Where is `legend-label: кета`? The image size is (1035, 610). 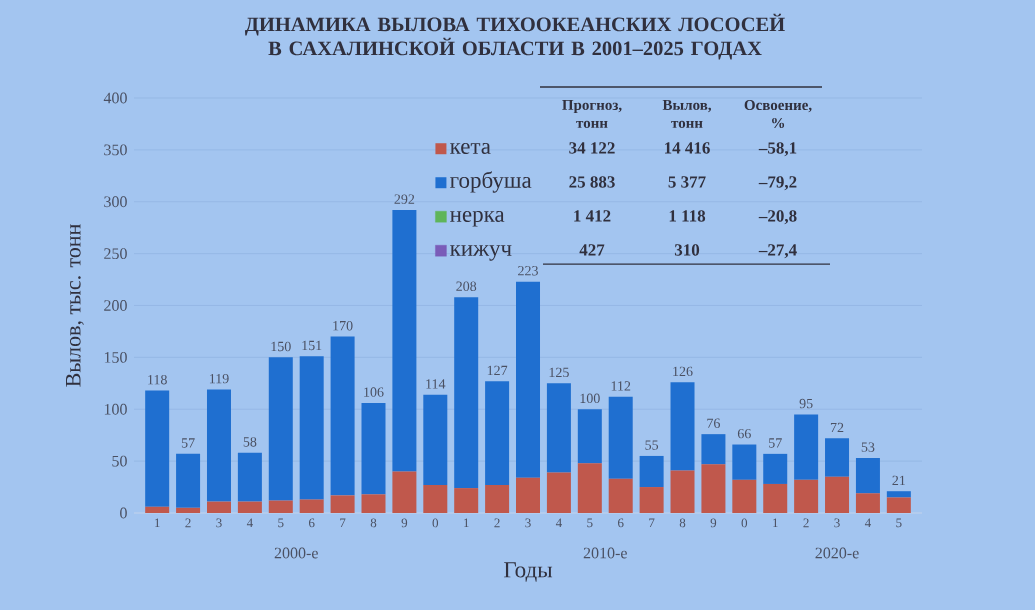
legend-label: кета is located at coordinates (470, 148).